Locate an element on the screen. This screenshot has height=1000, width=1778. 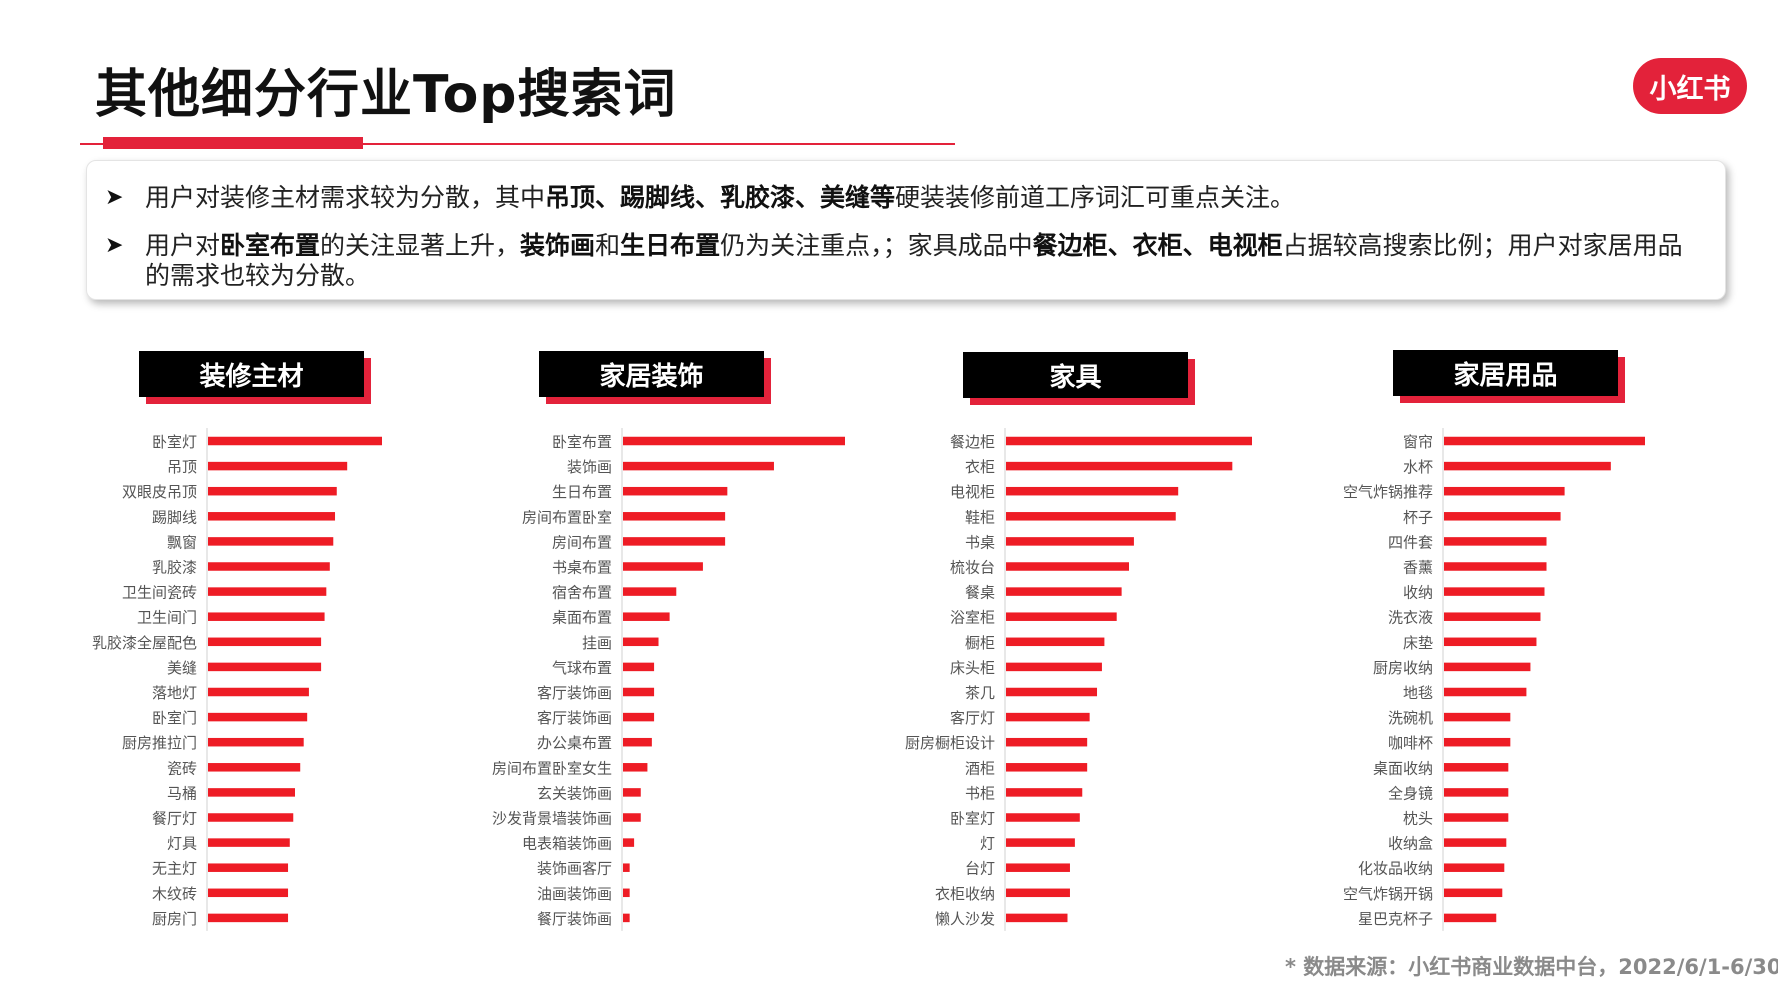
category-label: 地毯 is located at coordinates (1418, 693).